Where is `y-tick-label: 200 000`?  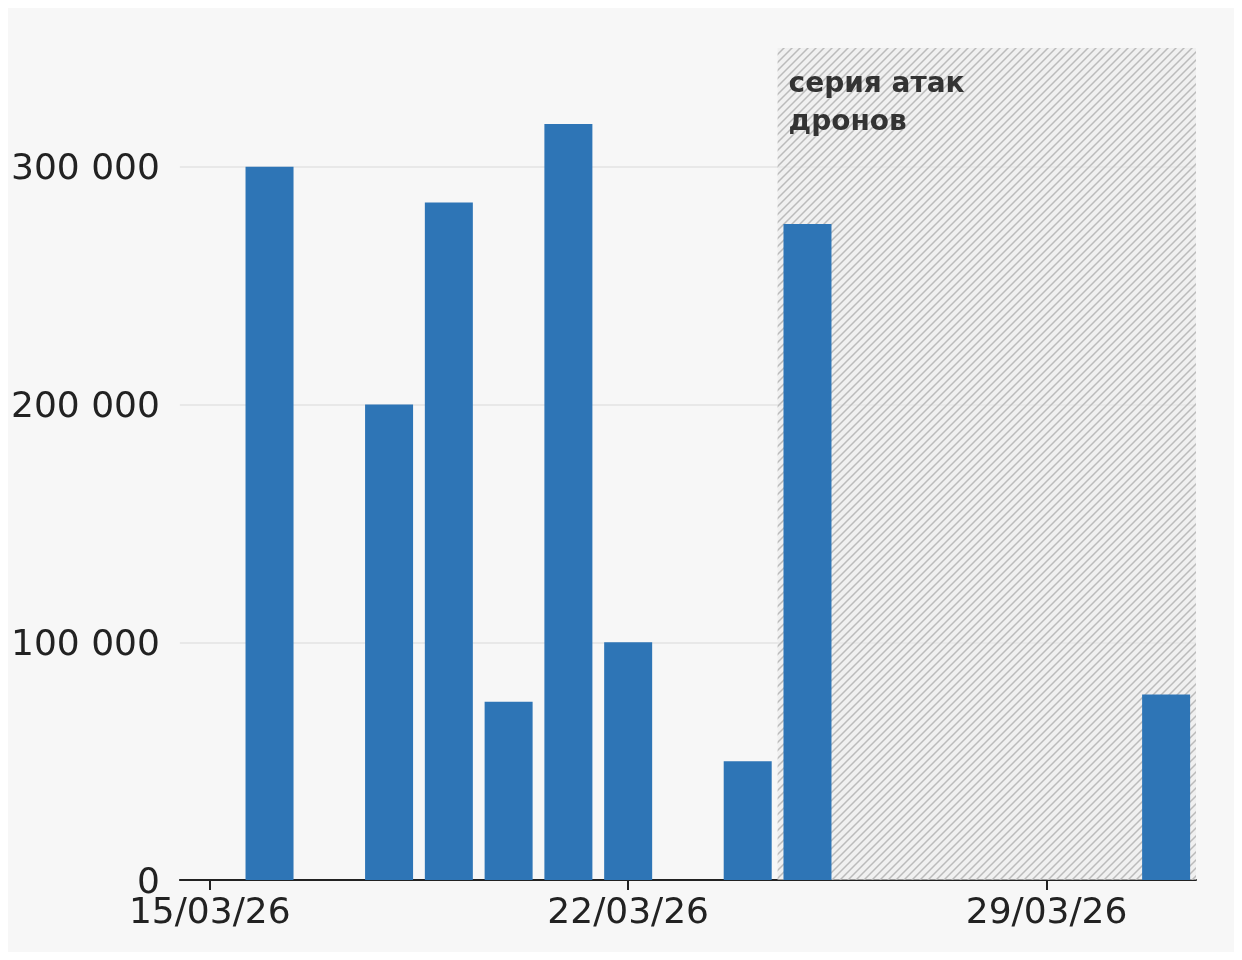
y-tick-label: 200 000 is located at coordinates (85, 405).